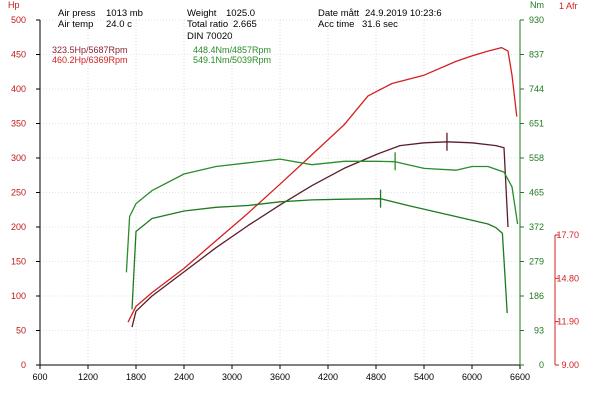 This screenshot has width=600, height=400. Describe the element at coordinates (119, 24) in the screenshot. I see `air-temp-value: 24.0 c` at that location.